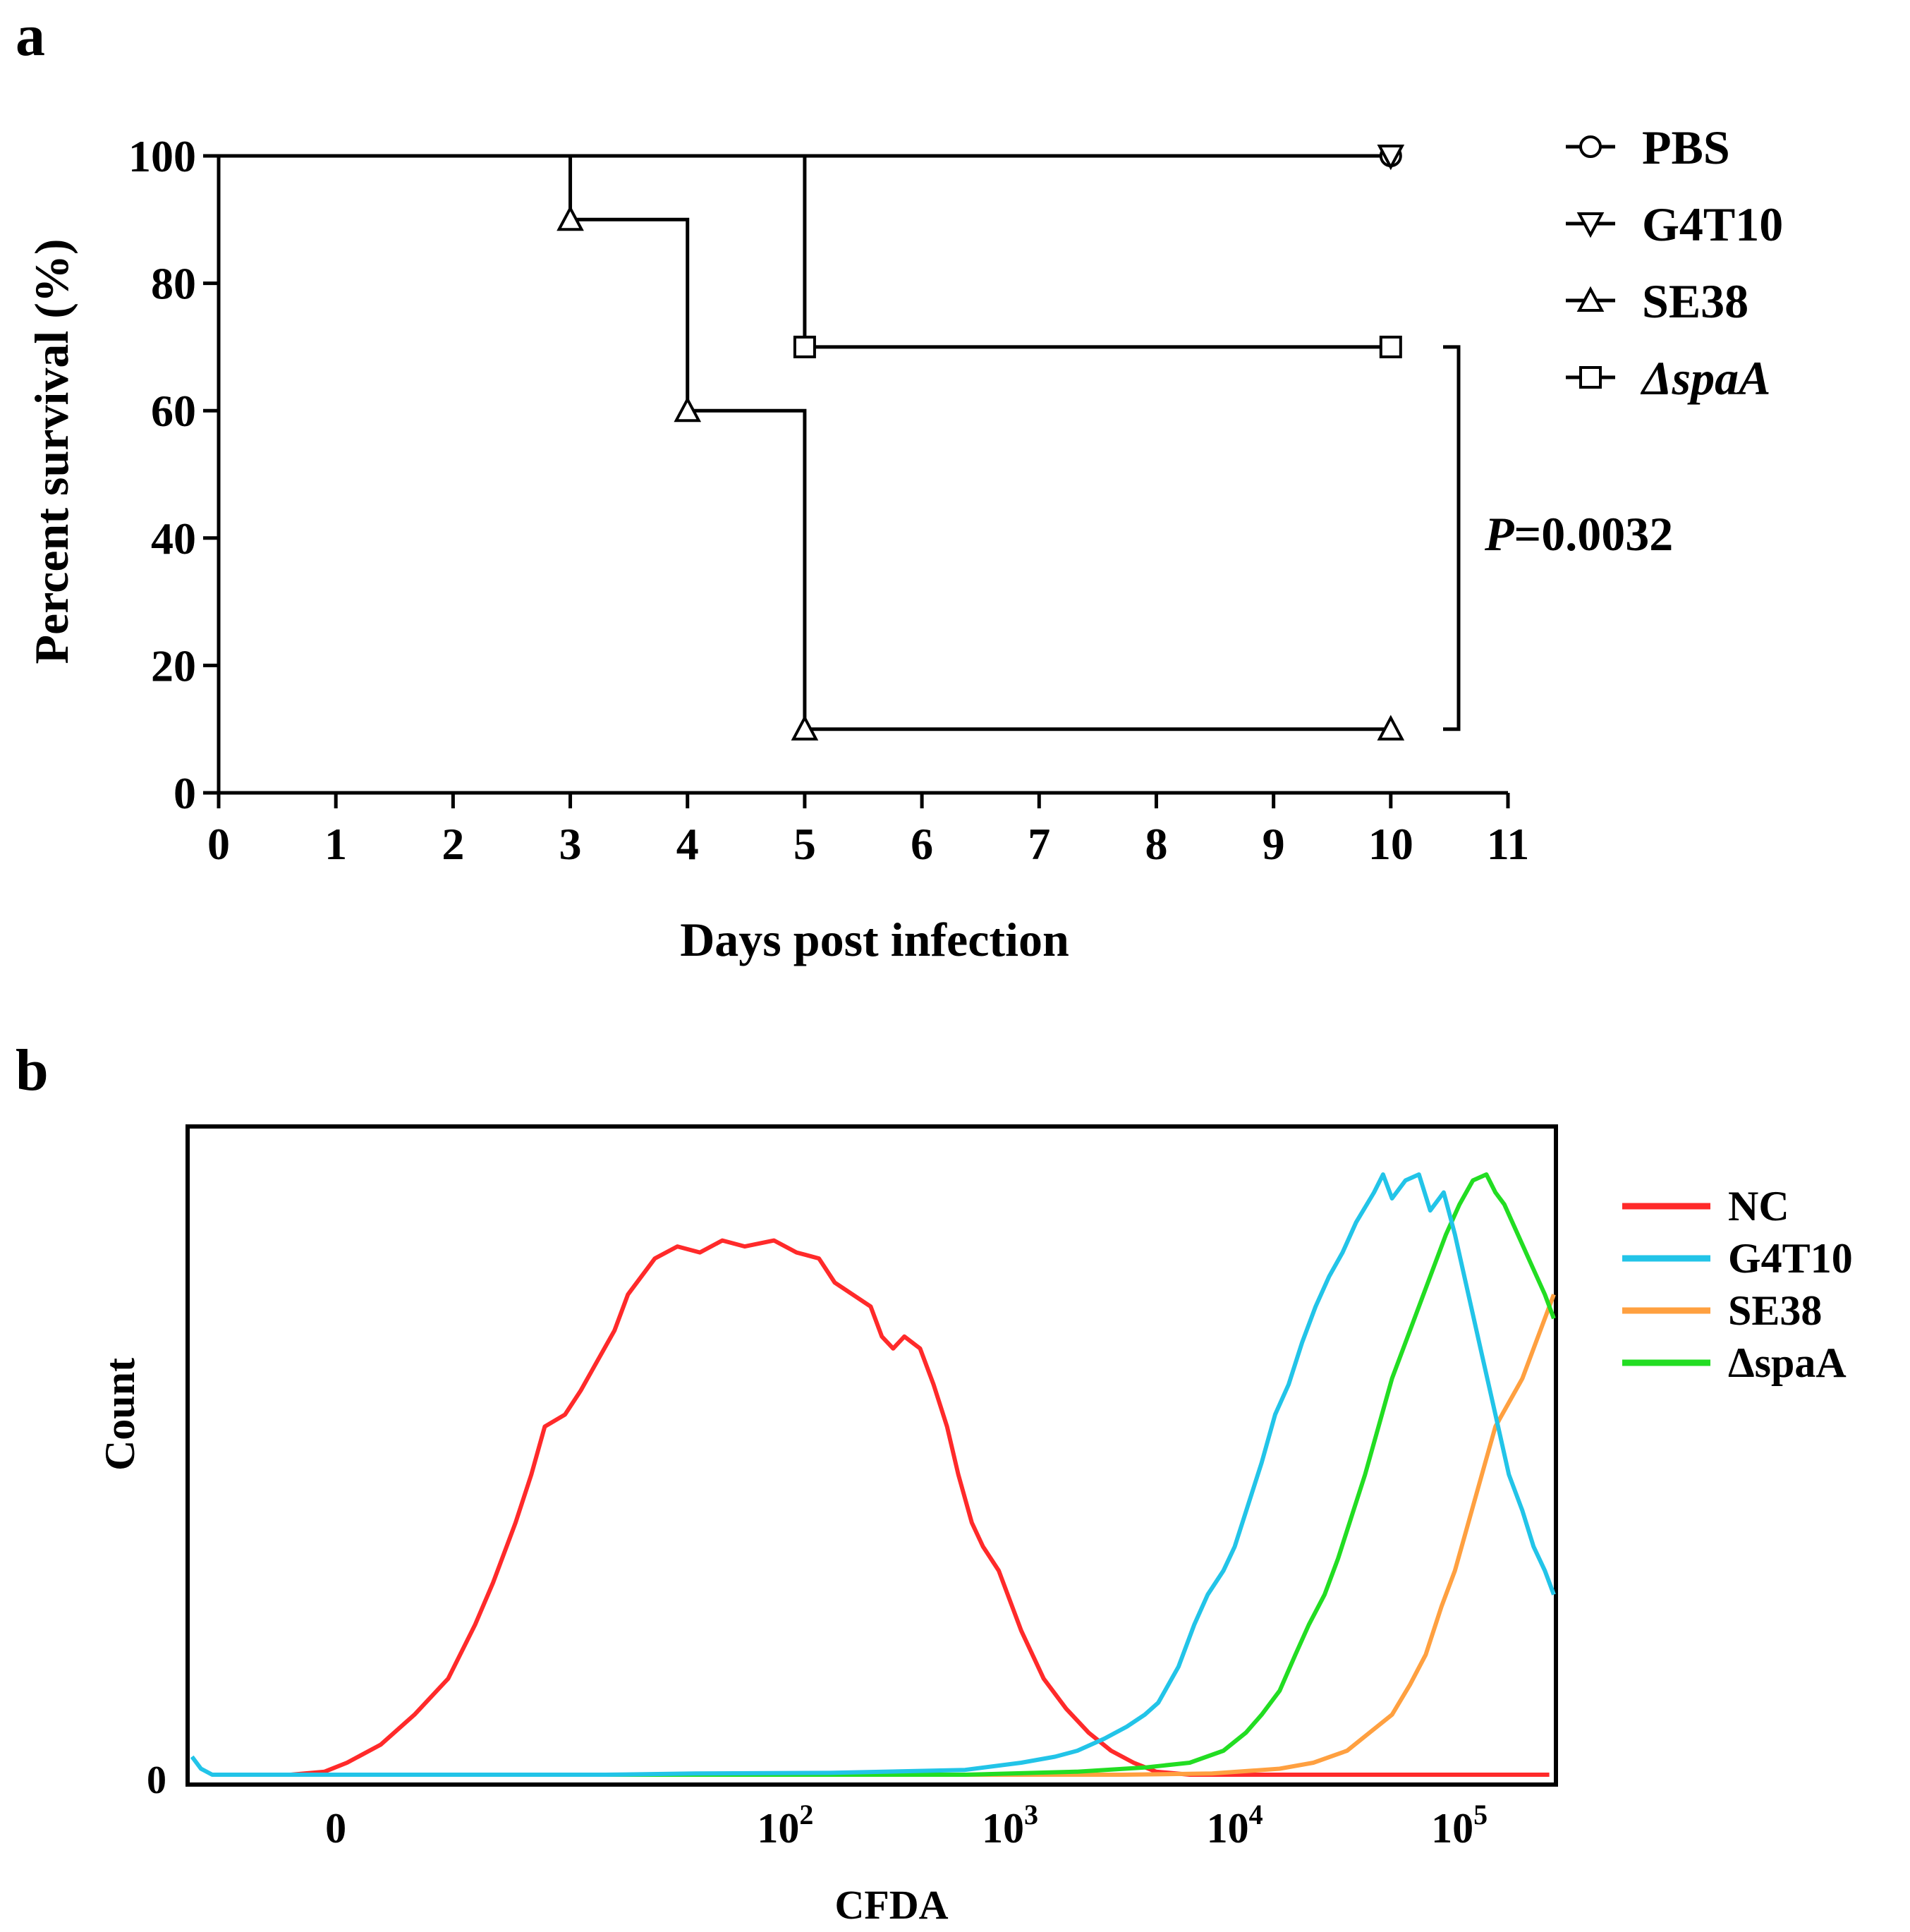 This screenshot has width=1910, height=1932. What do you see at coordinates (218, 844) in the screenshot?
I see `survival-x-tick-label: 0` at bounding box center [218, 844].